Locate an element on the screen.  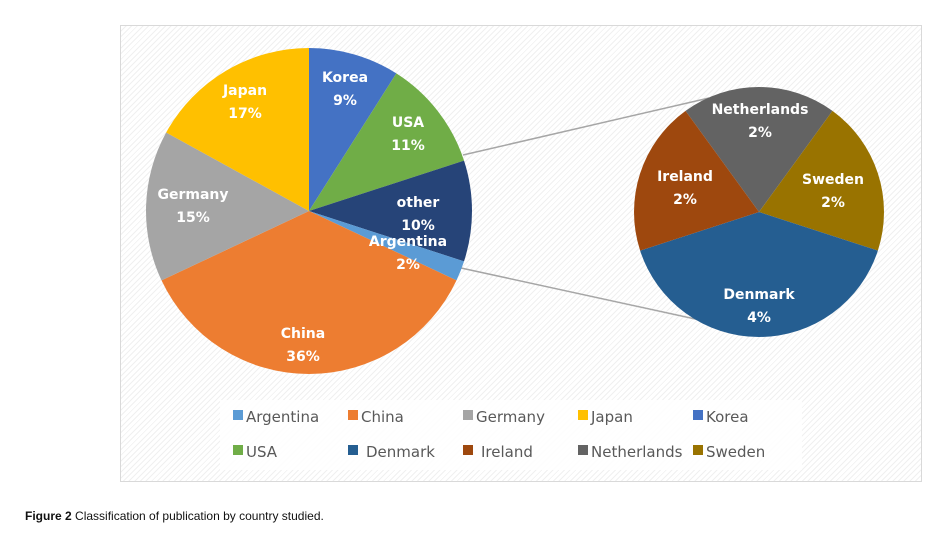
secondary-value-netherlands: 2% is located at coordinates (760, 133).